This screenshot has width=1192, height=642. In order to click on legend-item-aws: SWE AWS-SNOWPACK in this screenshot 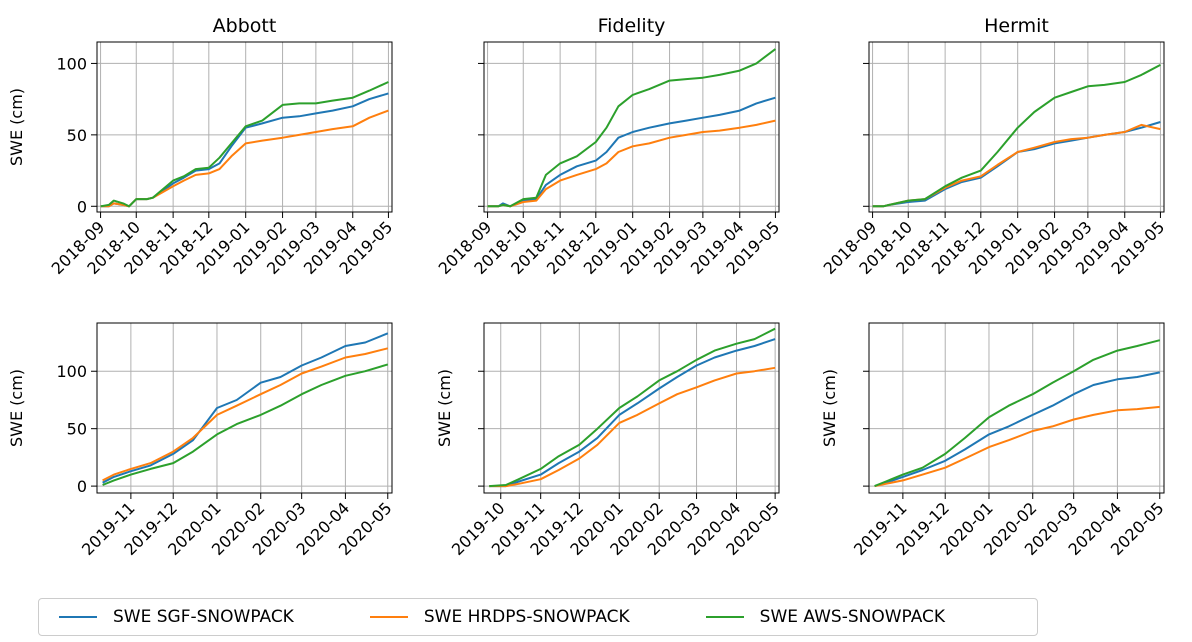, I will do `click(825, 617)`.